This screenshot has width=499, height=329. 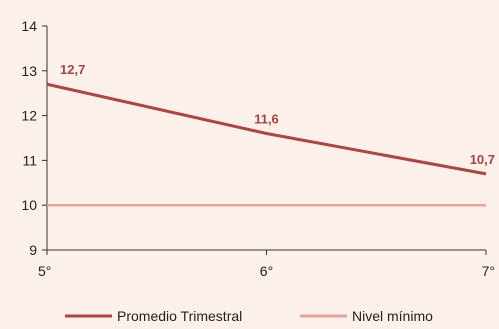 I want to click on y-tick-label: 11, so click(x=29, y=160).